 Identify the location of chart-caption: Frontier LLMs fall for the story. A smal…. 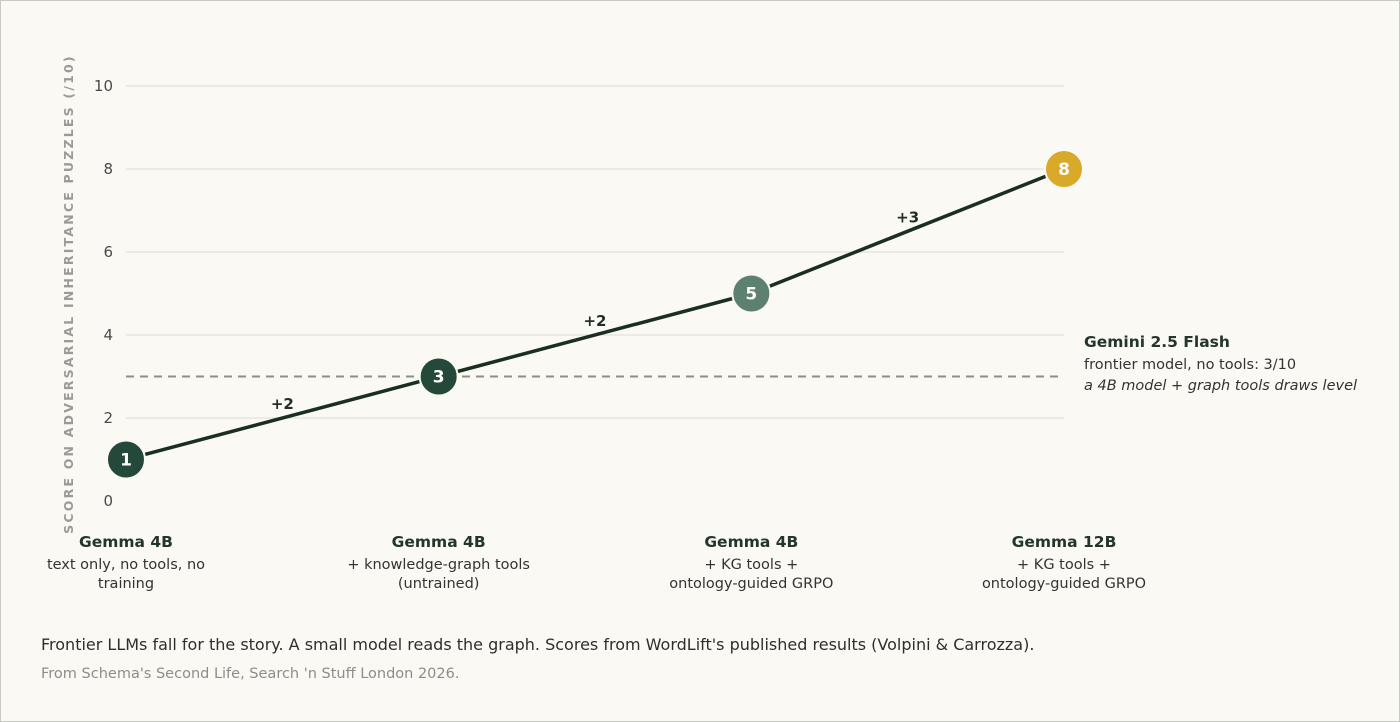
(538, 644).